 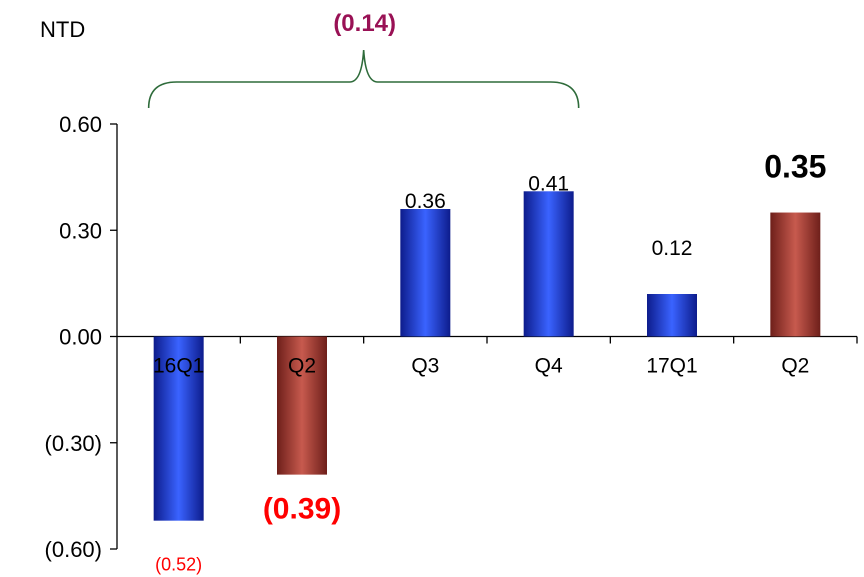 I want to click on y-unit-label: NTD, so click(x=62, y=29).